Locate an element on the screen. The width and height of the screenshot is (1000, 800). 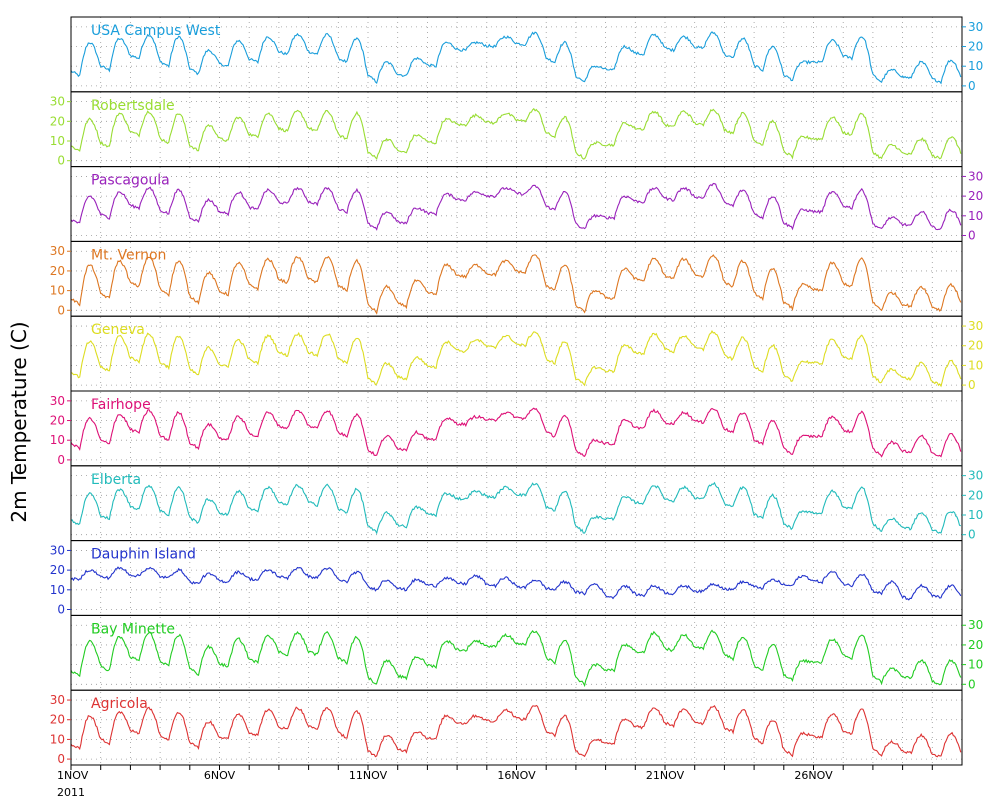
x-tick-label: 16NOV is located at coordinates (516, 775).